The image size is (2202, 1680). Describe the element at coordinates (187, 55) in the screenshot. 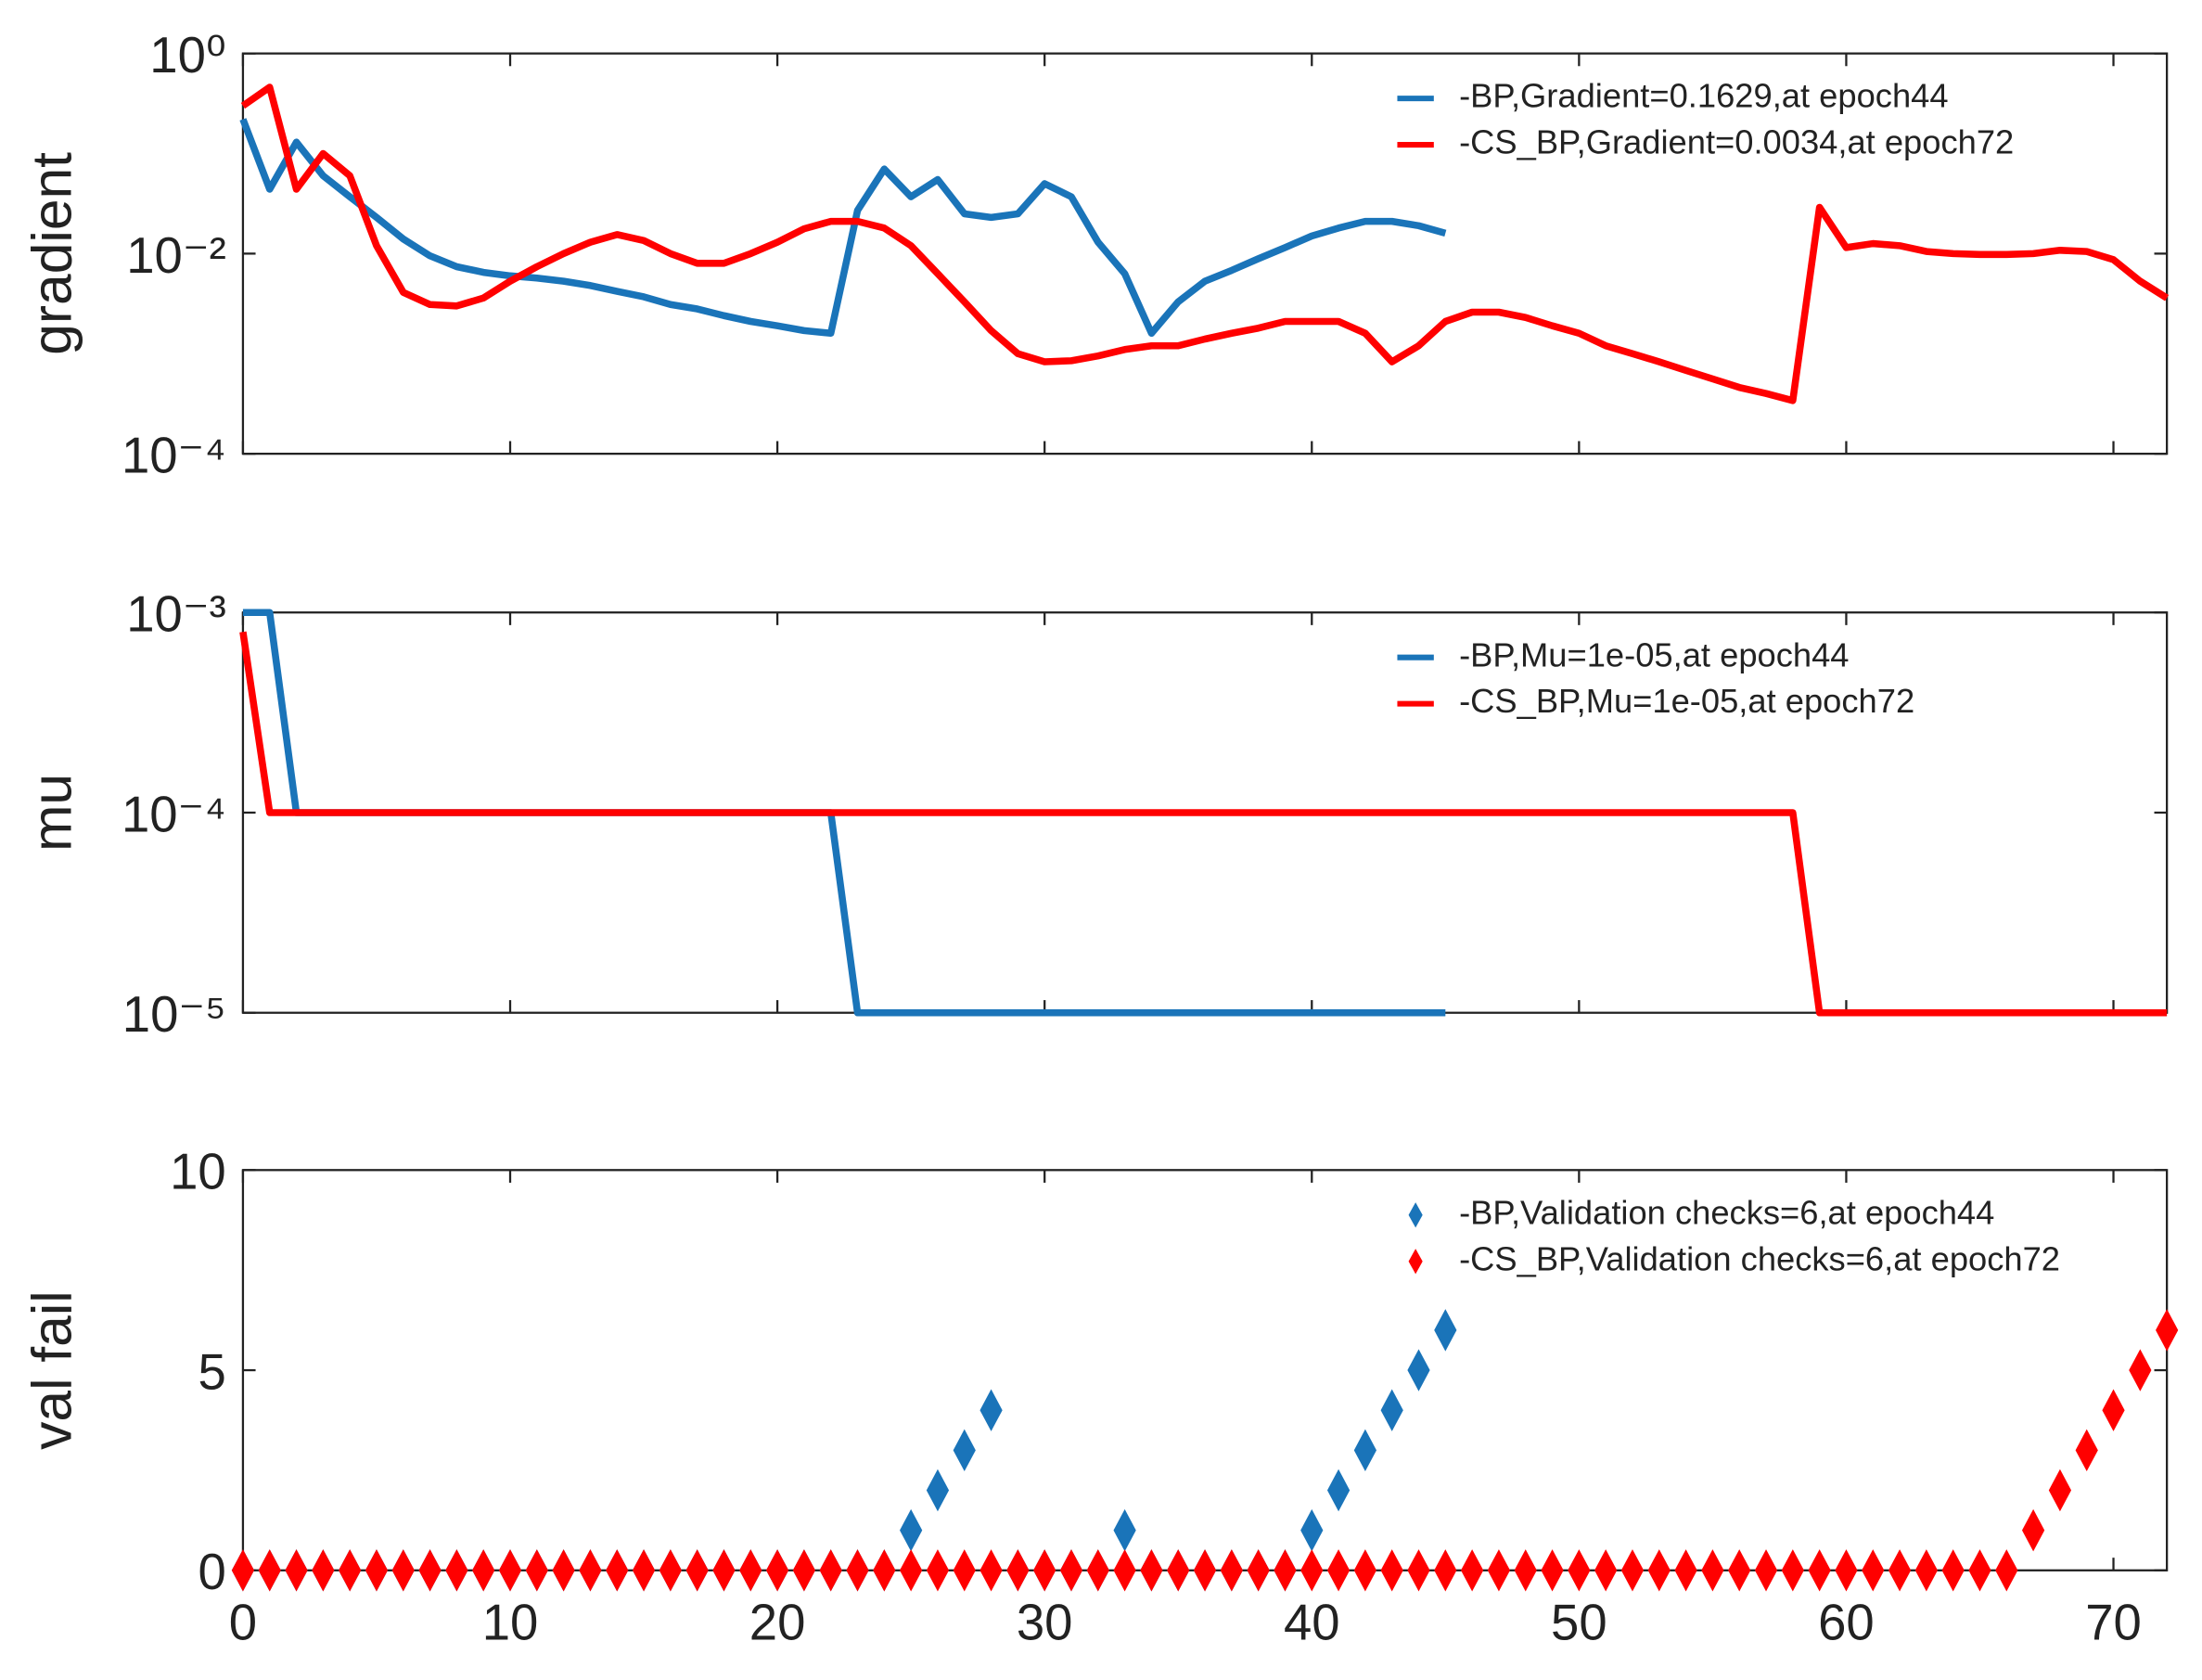

I see `y-tick-label: 10⁰` at that location.